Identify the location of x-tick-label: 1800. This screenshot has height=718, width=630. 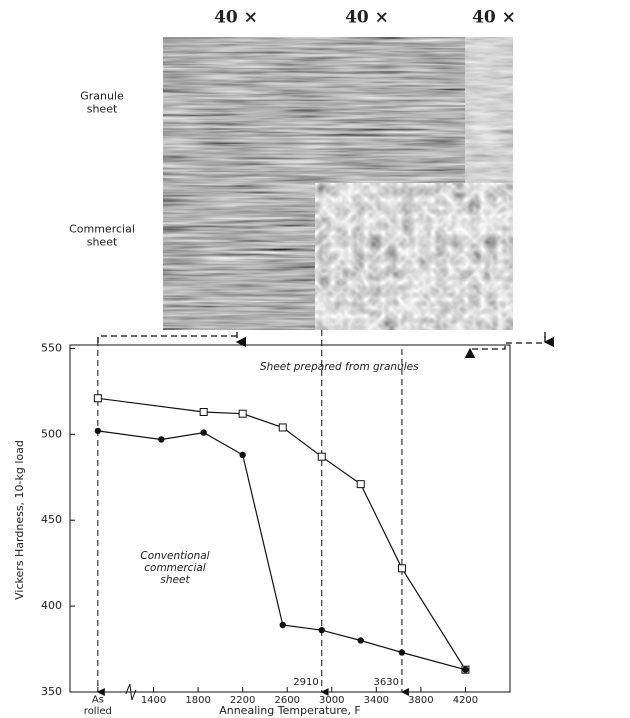
(197, 700).